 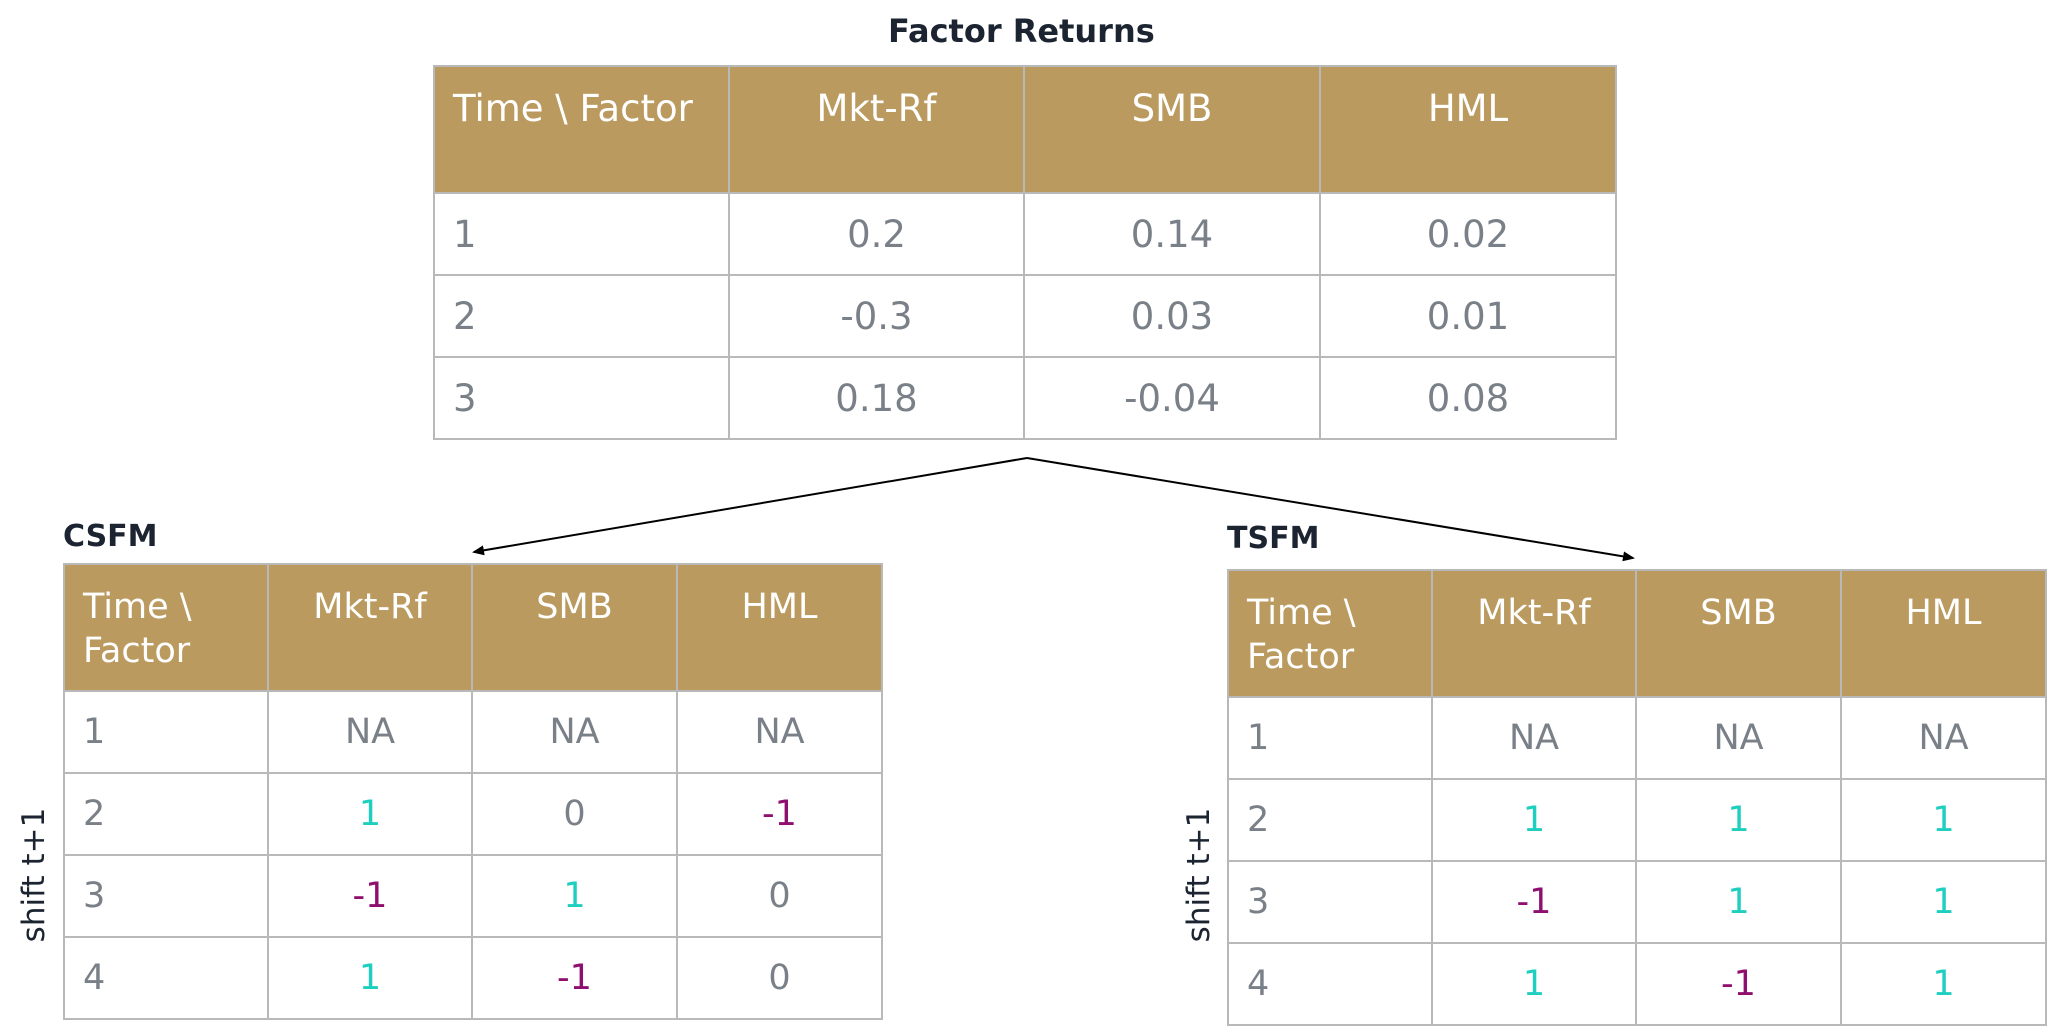 I want to click on arrow-to-tsfm, so click(x=1330, y=509).